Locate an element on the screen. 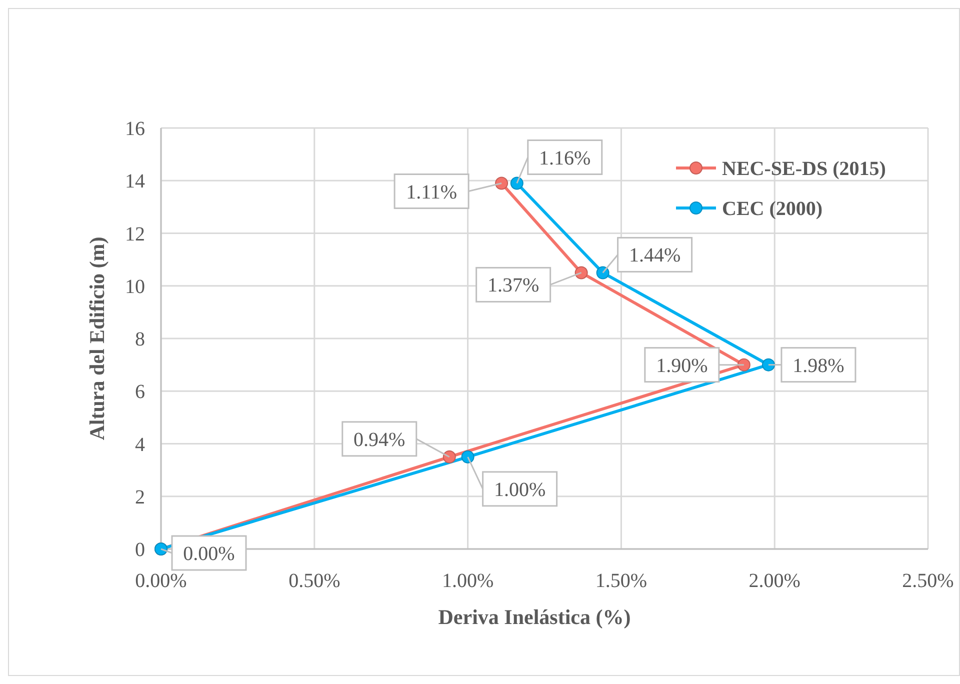  x-tick-label: 1.00% is located at coordinates (468, 581).